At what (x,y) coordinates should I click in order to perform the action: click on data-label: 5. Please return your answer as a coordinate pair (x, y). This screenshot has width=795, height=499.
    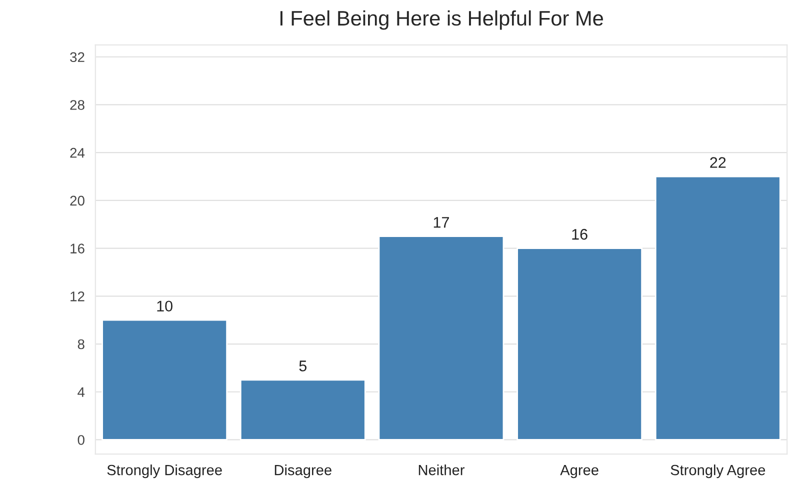
    Looking at the image, I should click on (303, 366).